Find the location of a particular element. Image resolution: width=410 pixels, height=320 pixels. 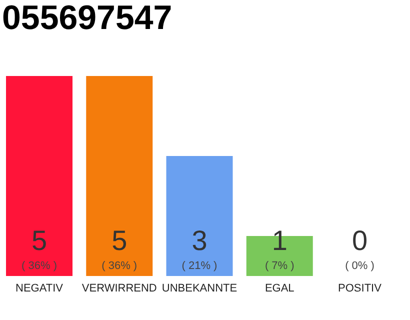

annotation: ( 0% ) is located at coordinates (359, 266).